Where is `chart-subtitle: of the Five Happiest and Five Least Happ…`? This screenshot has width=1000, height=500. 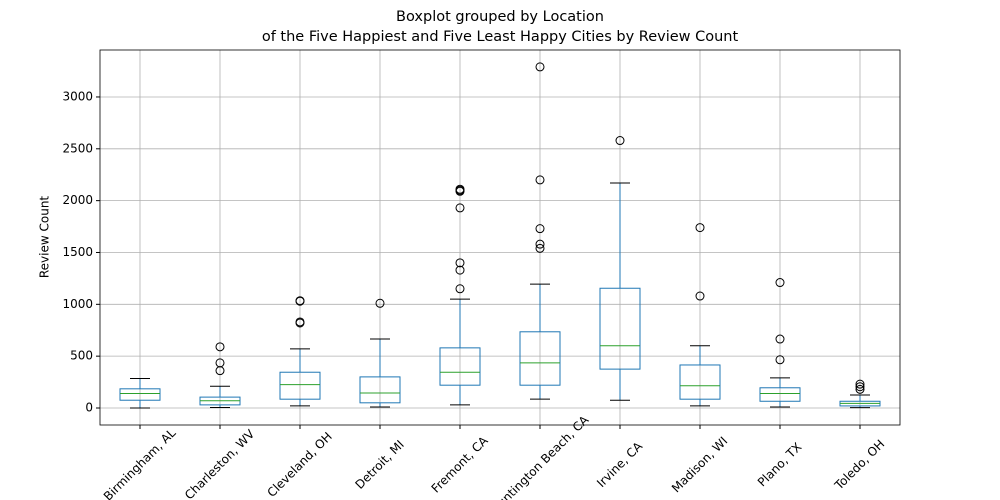
chart-subtitle: of the Five Happiest and Five Least Happ… is located at coordinates (500, 37).